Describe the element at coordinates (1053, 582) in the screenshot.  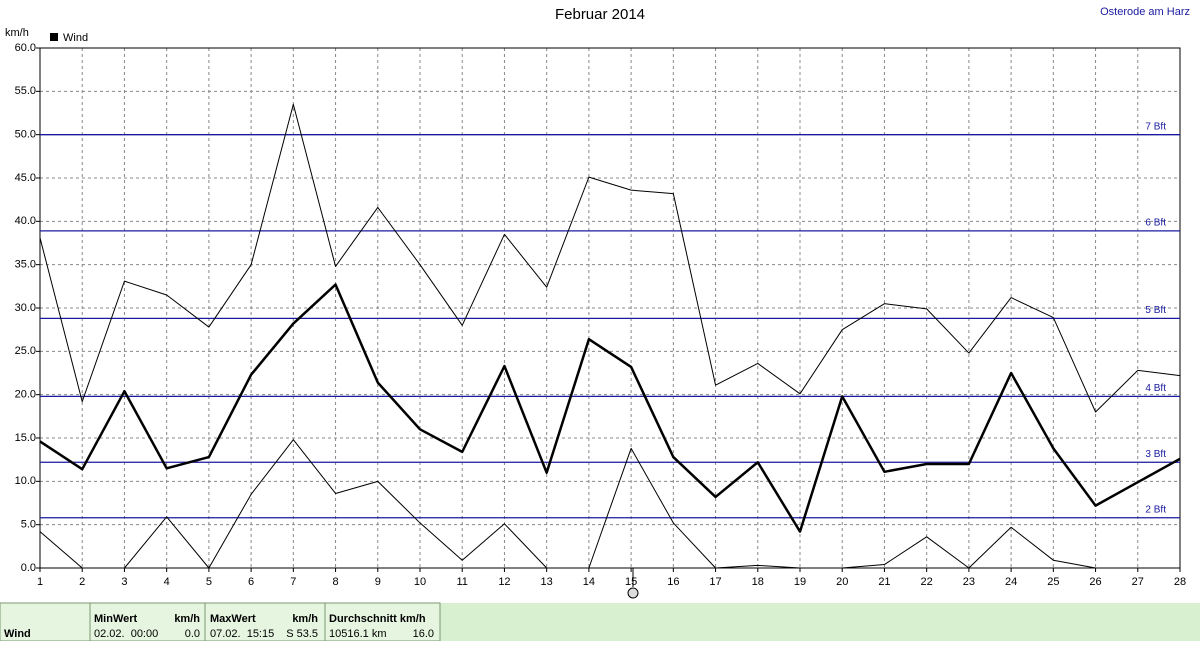
I see `x-tick-label: 25` at that location.